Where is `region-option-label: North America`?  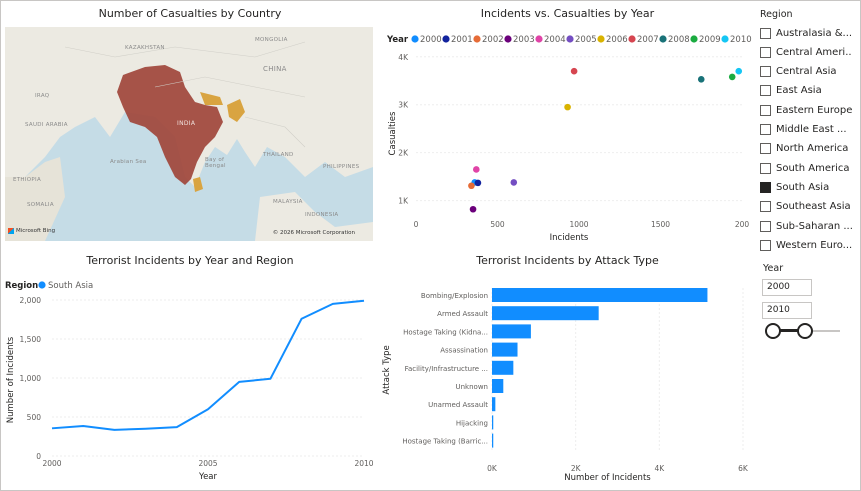 region-option-label: North America is located at coordinates (812, 149).